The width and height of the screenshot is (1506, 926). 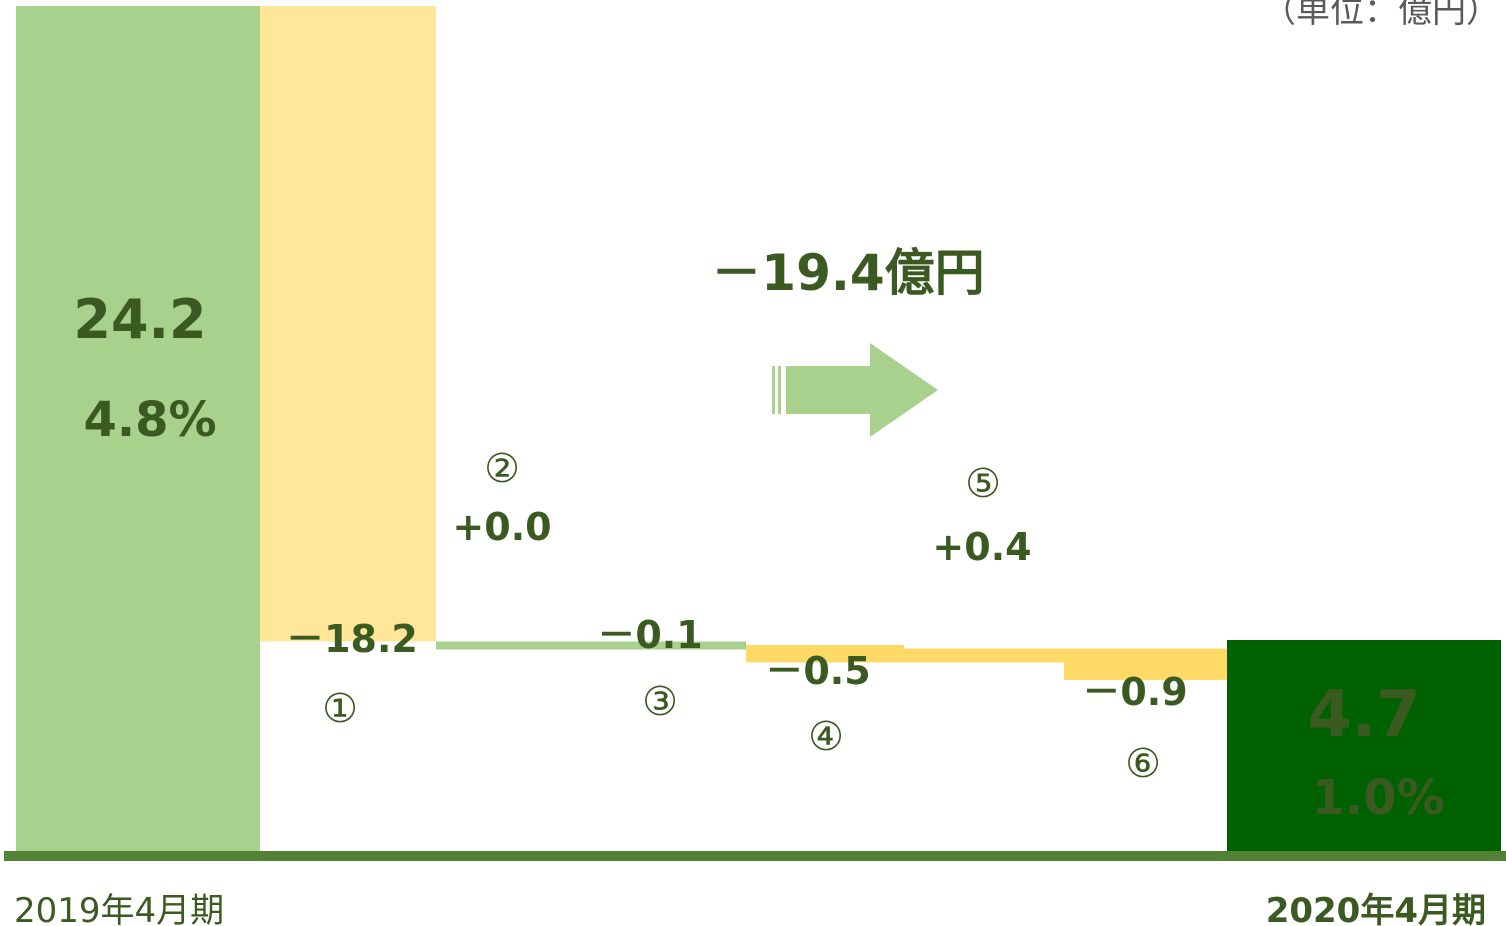 I want to click on end-bar, so click(x=1364, y=745).